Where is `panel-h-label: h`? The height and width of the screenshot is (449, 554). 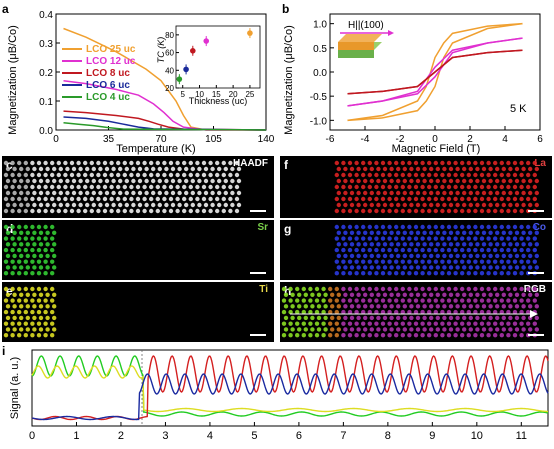 panel-h-label: h is located at coordinates (288, 291).